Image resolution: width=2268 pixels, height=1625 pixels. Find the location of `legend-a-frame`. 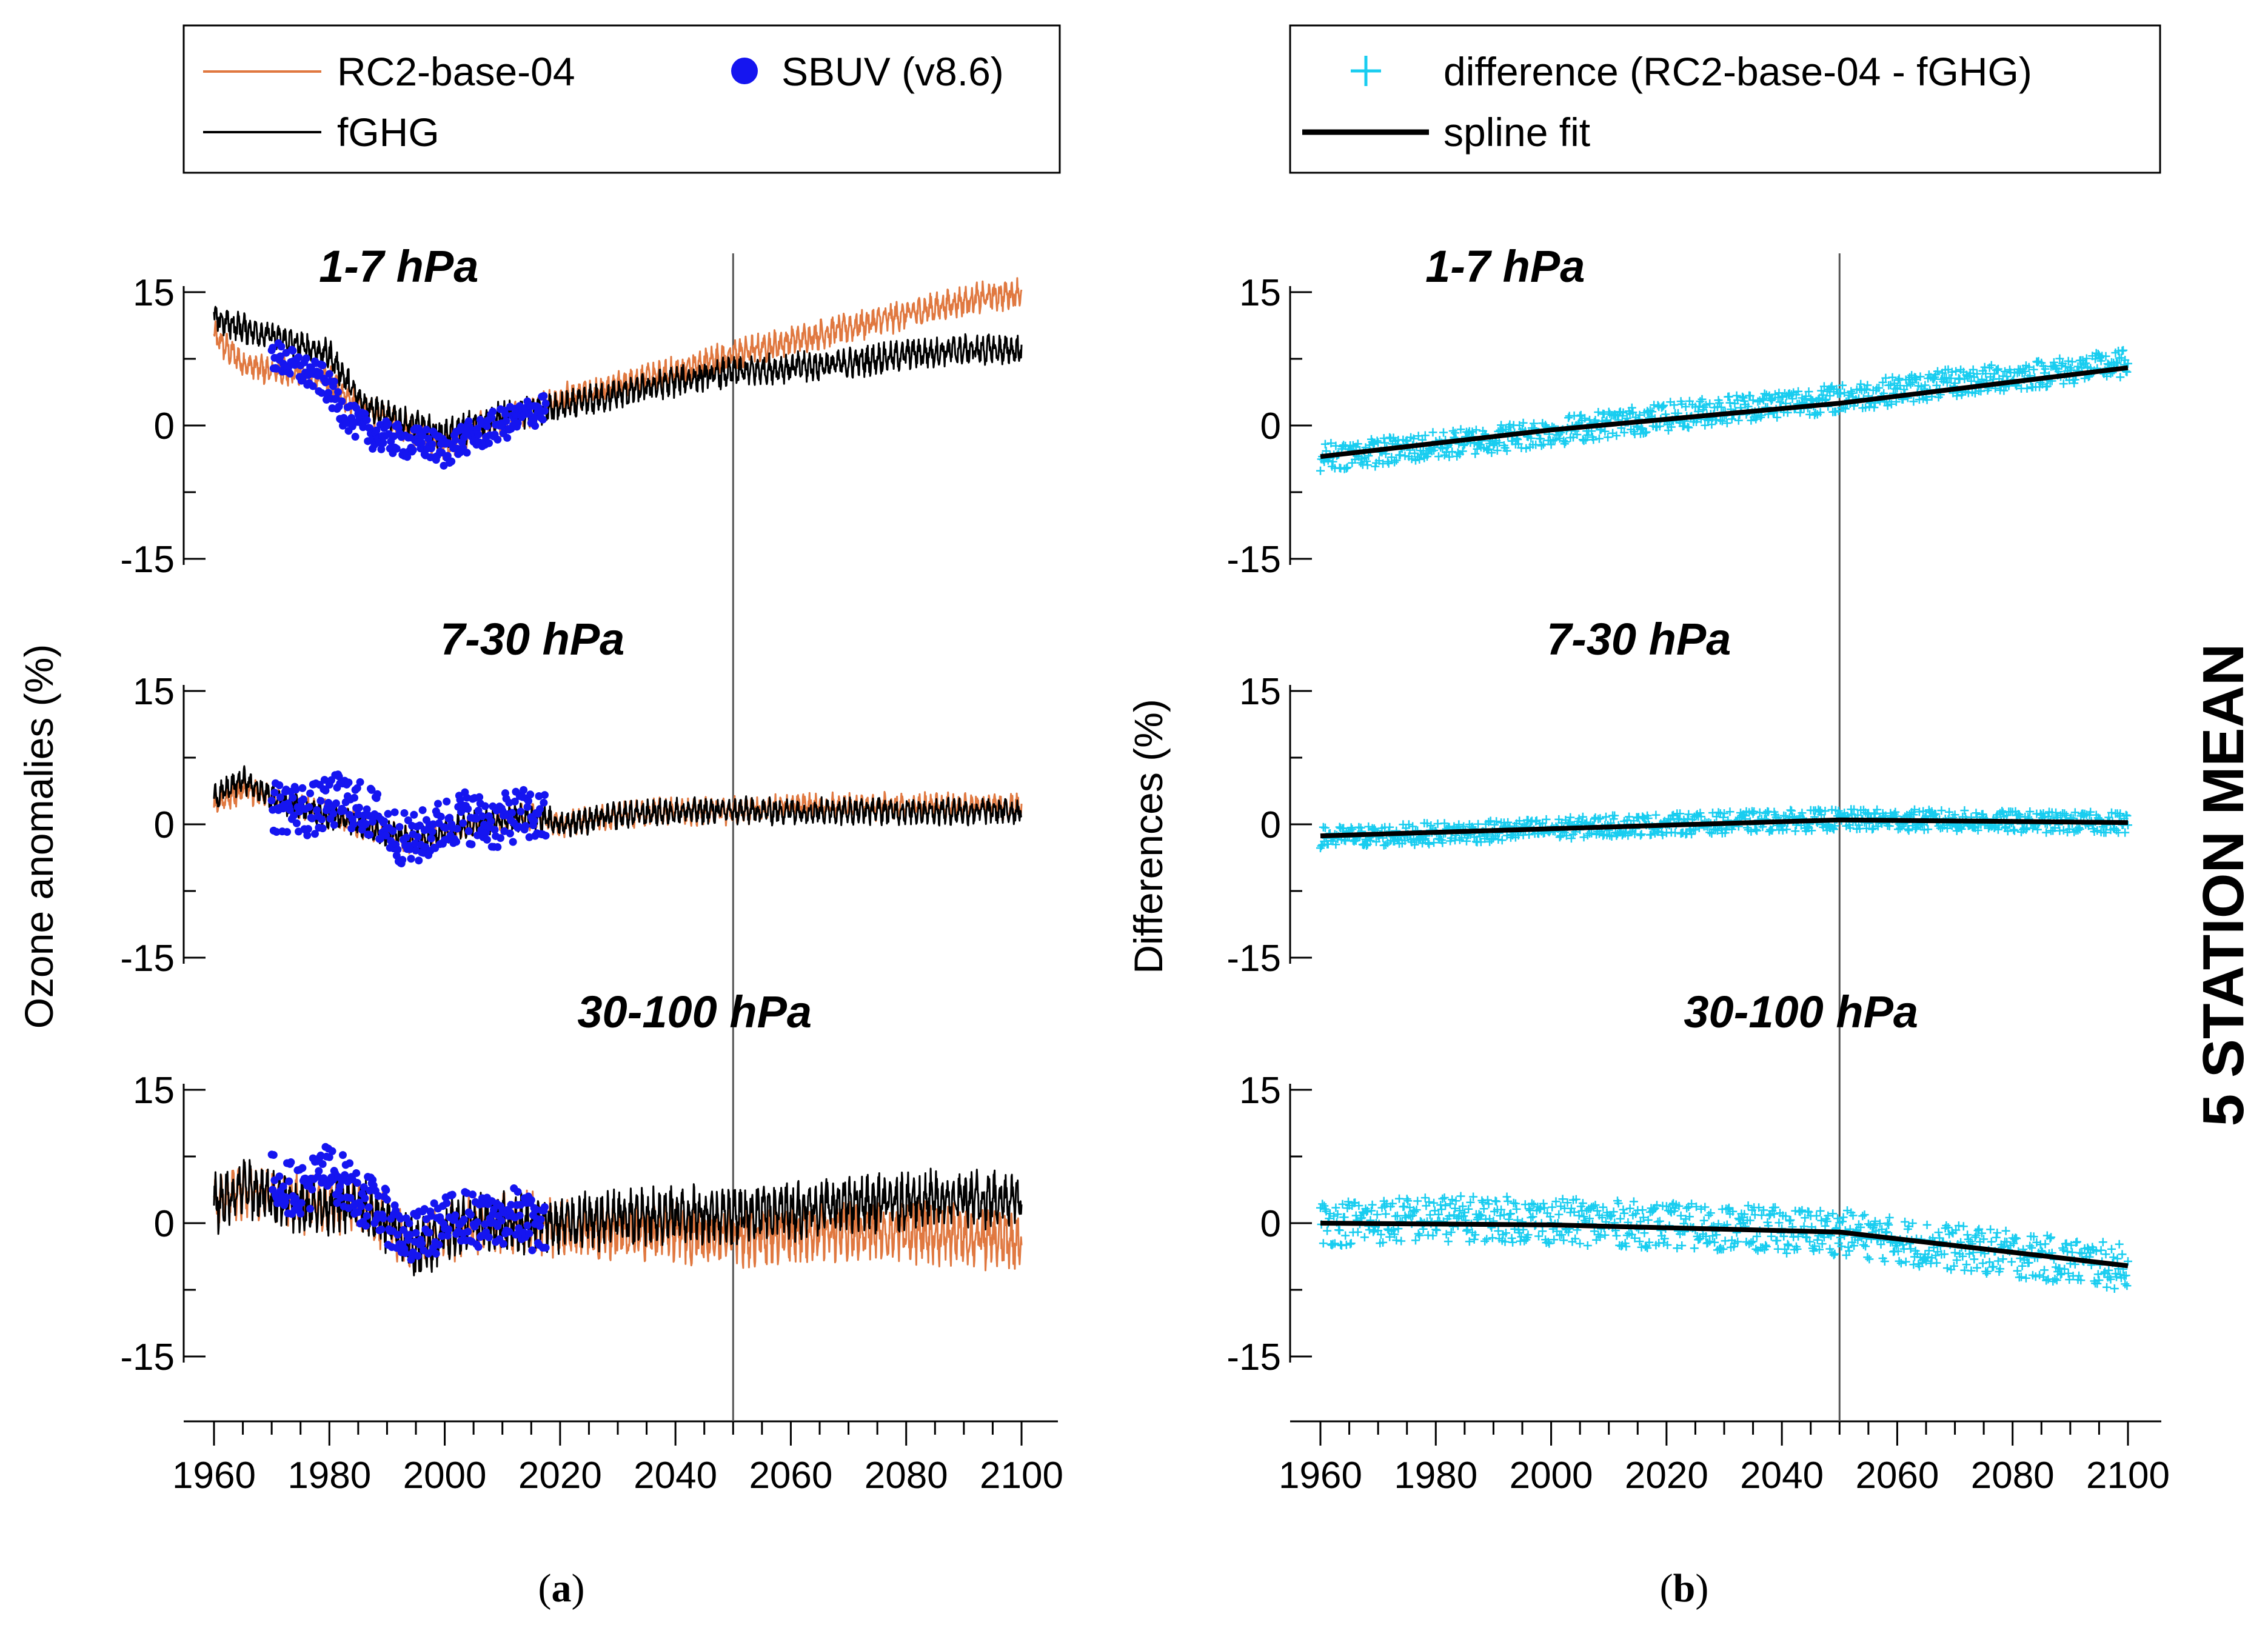

legend-a-frame is located at coordinates (622, 99).